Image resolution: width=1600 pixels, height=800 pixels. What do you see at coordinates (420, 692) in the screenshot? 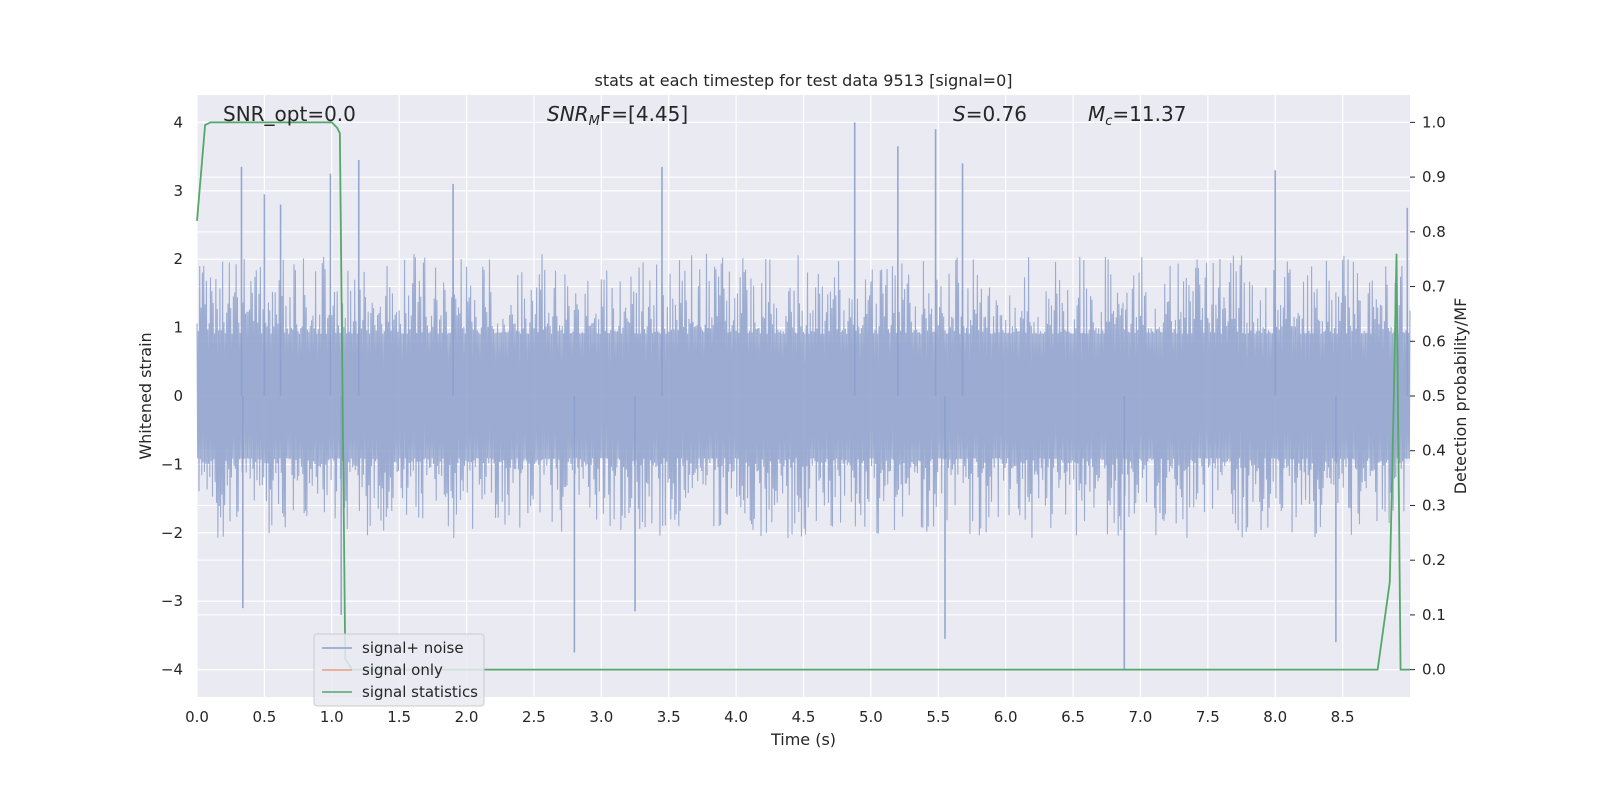
I see `legend-label-signal-statistics: signal statistics` at bounding box center [420, 692].